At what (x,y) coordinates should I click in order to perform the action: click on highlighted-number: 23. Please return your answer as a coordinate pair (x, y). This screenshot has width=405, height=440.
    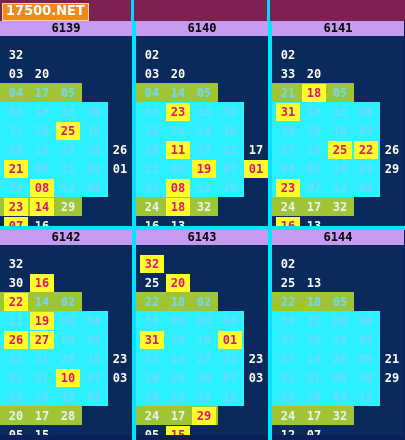
    Looking at the image, I should click on (288, 188).